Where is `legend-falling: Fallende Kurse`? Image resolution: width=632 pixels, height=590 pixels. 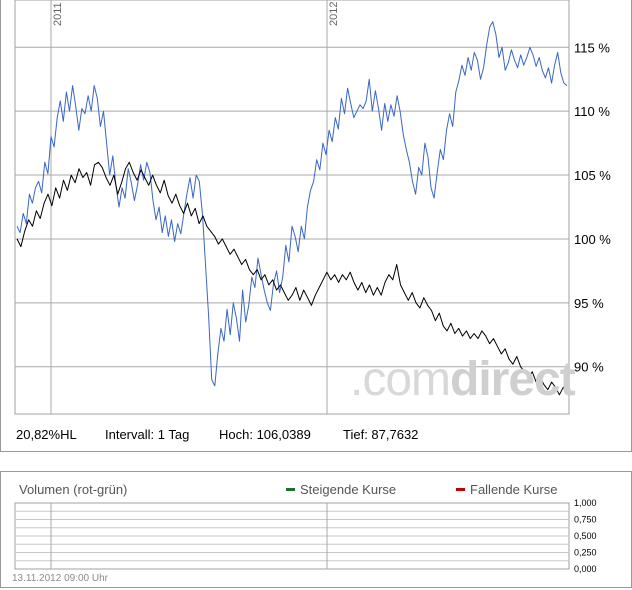
legend-falling: Fallende Kurse is located at coordinates (506, 489).